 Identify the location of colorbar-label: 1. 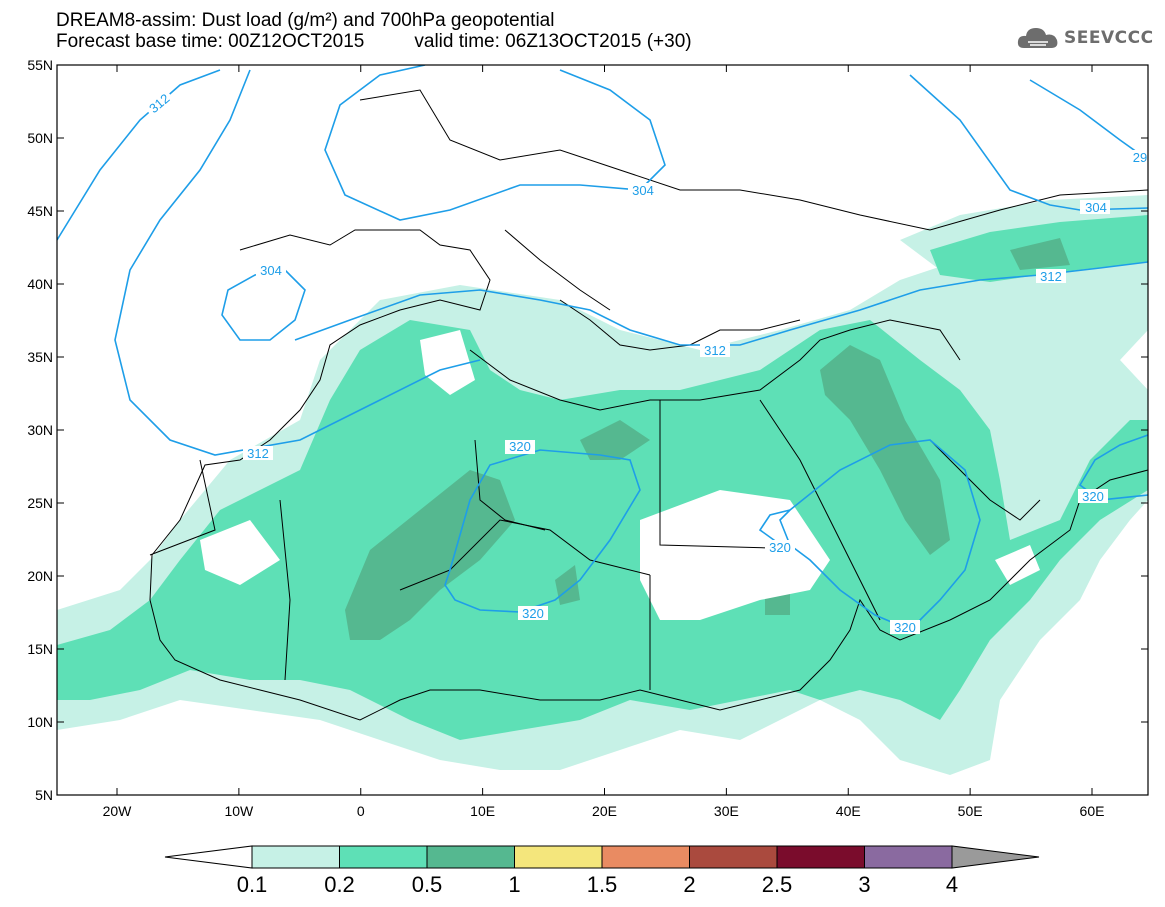
(514, 884).